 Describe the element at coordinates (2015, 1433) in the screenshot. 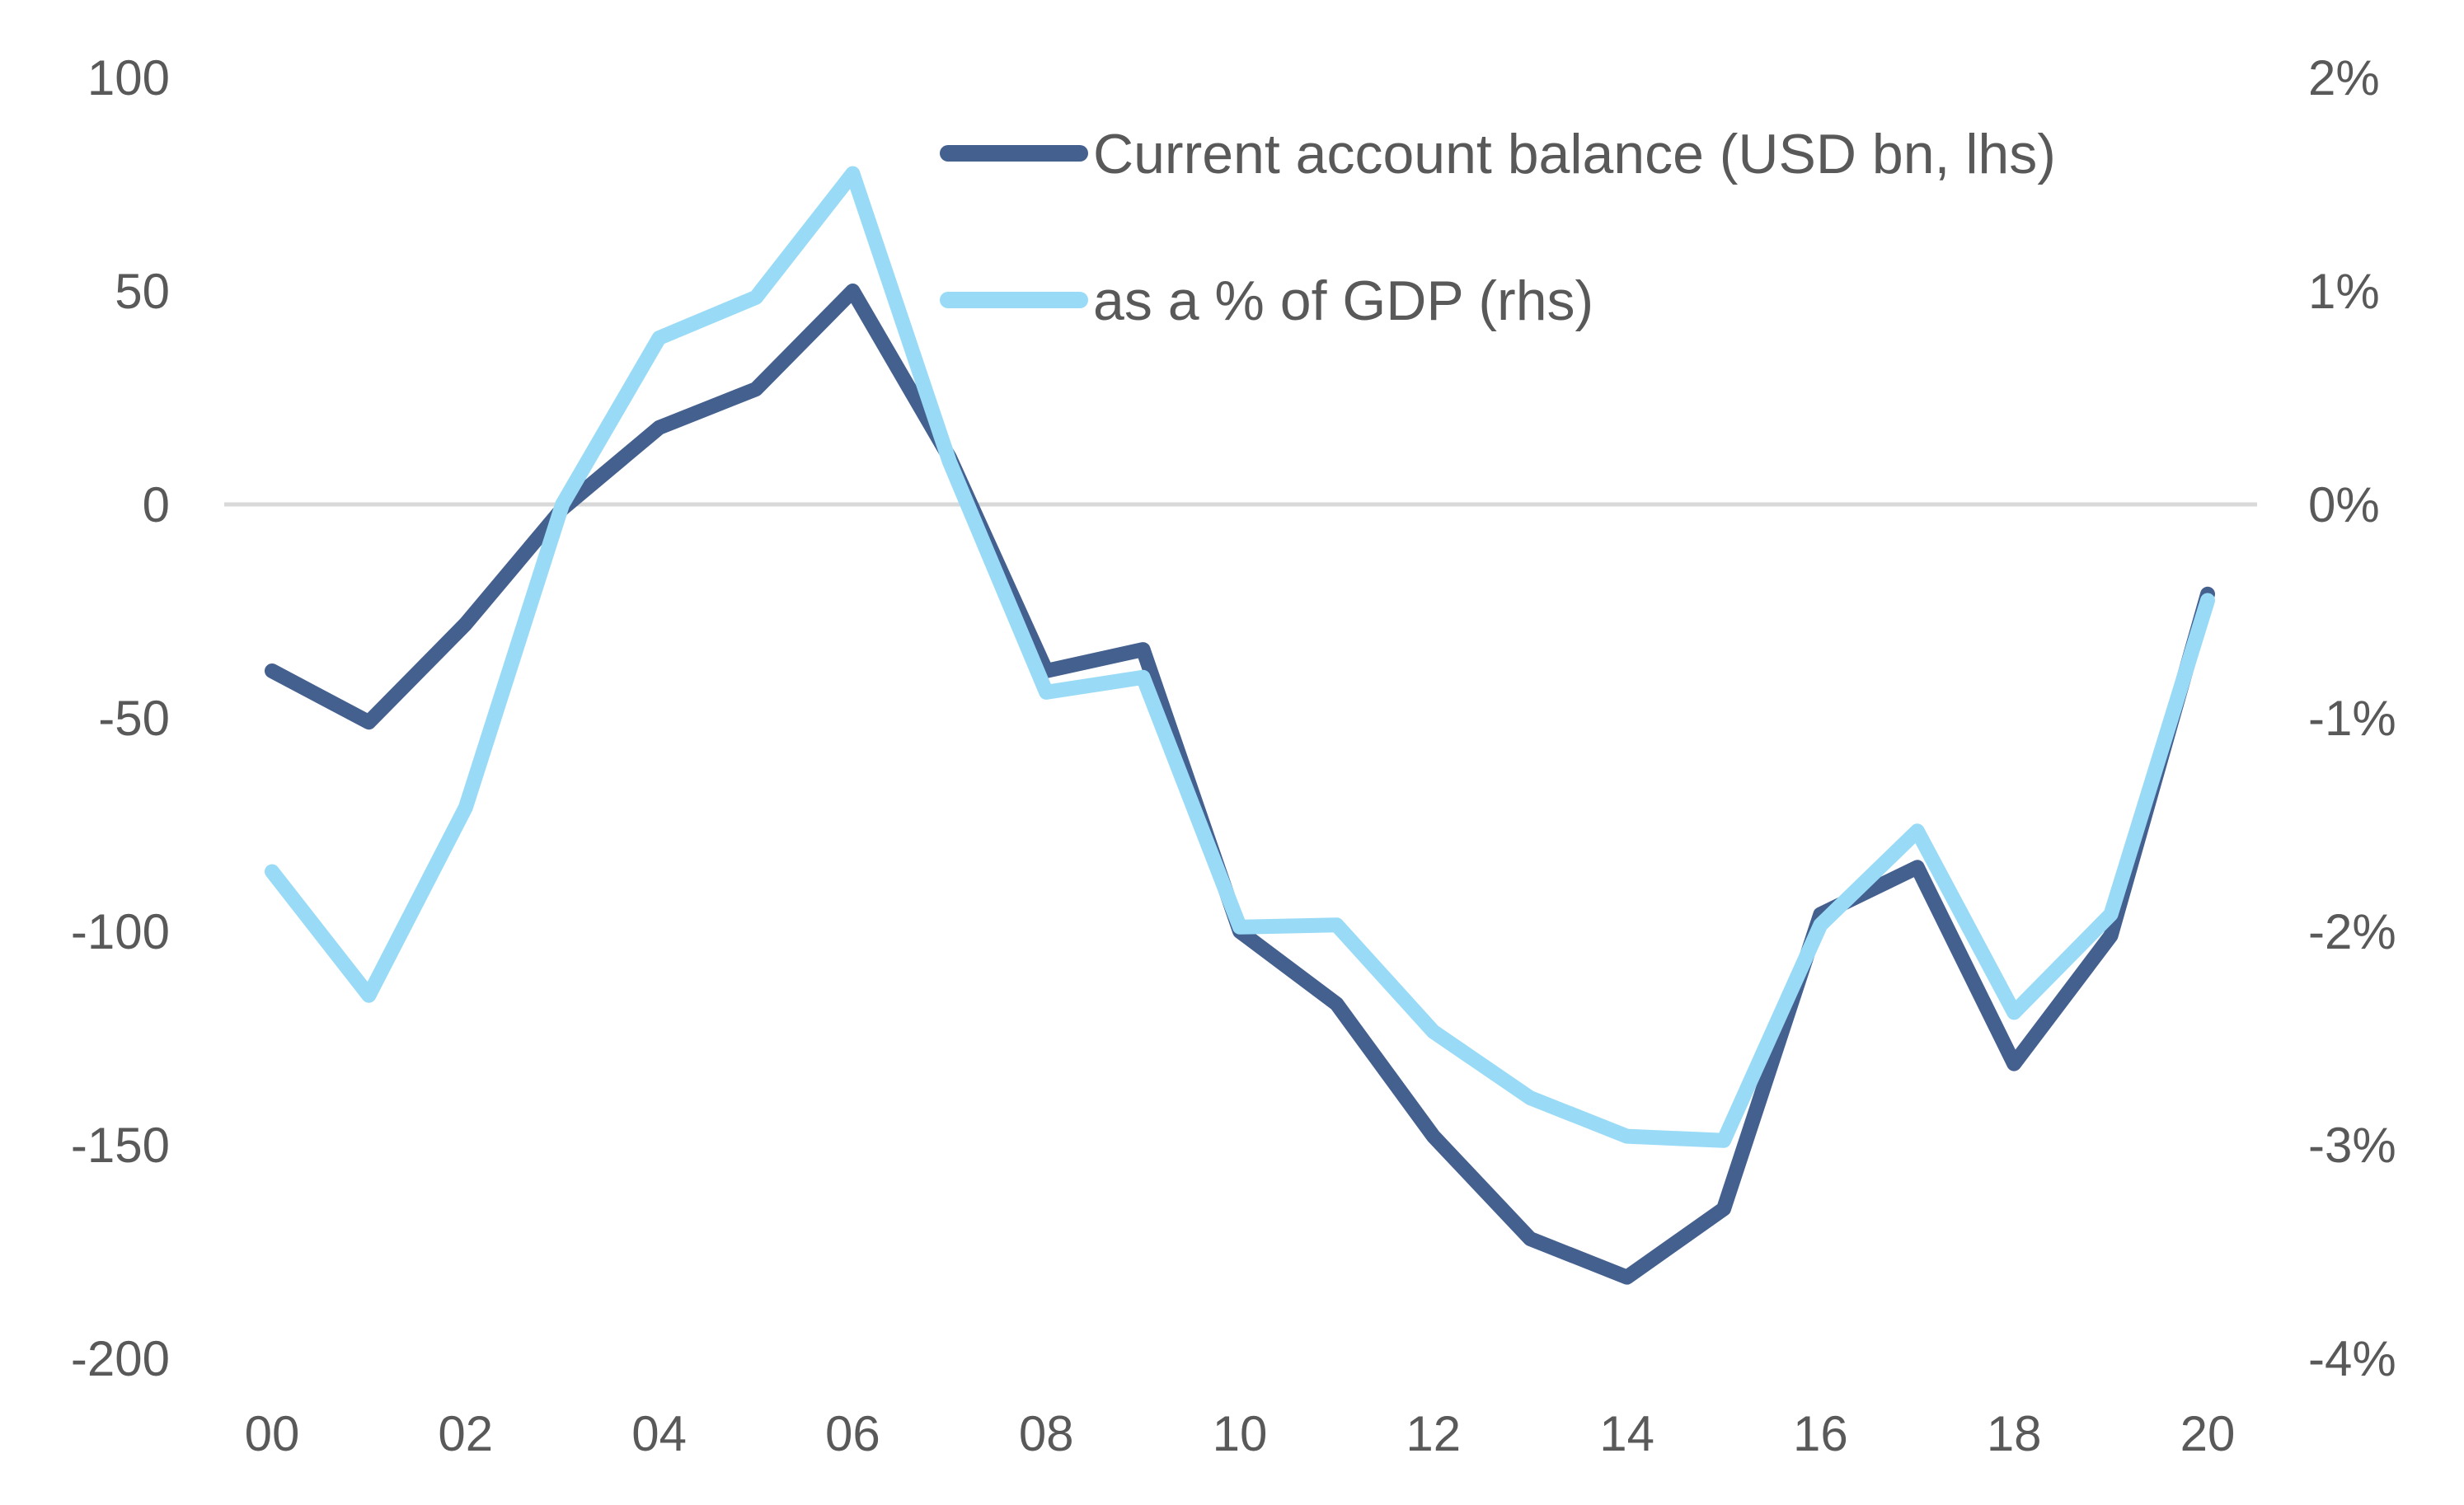

I see `x-tick-label: 18` at that location.